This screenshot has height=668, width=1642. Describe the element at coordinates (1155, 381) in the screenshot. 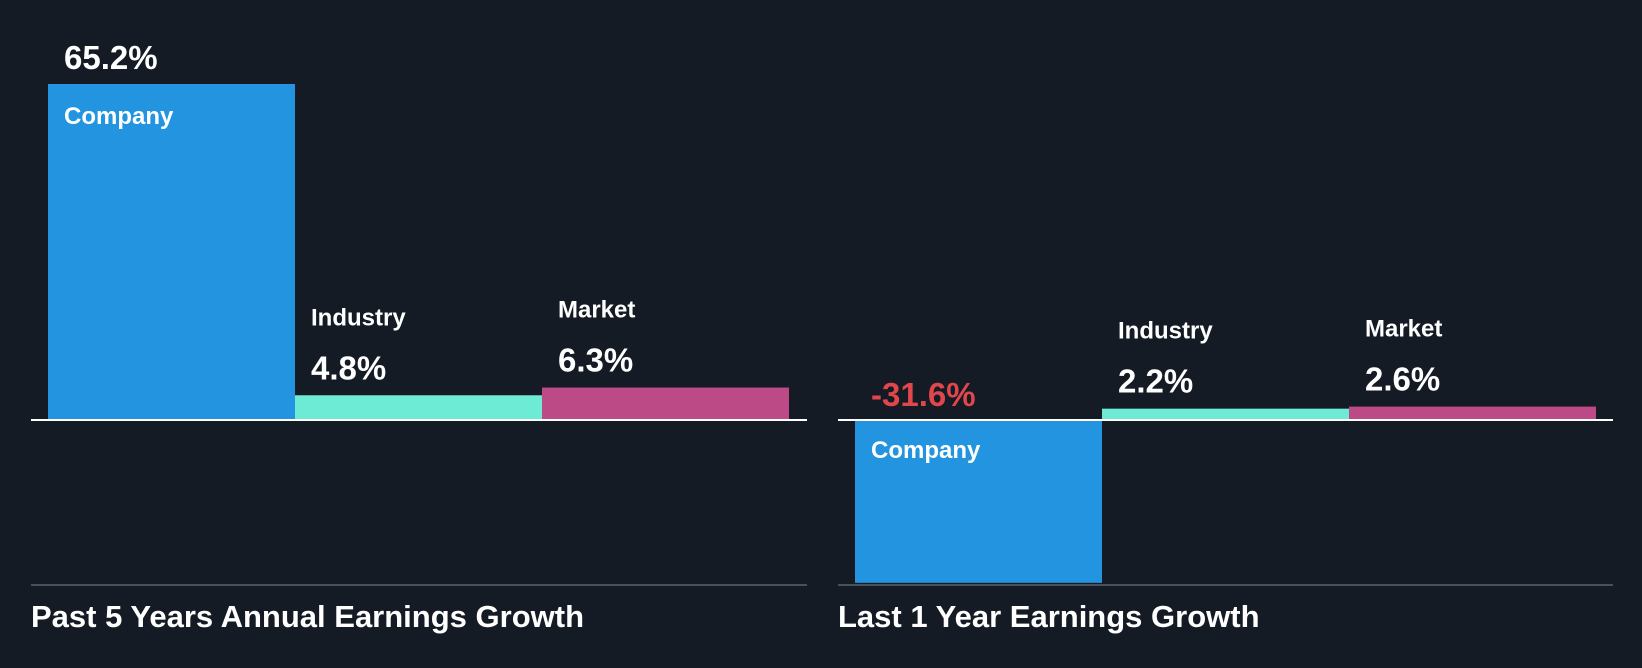

I see `value-label-industry: 2.2%` at that location.